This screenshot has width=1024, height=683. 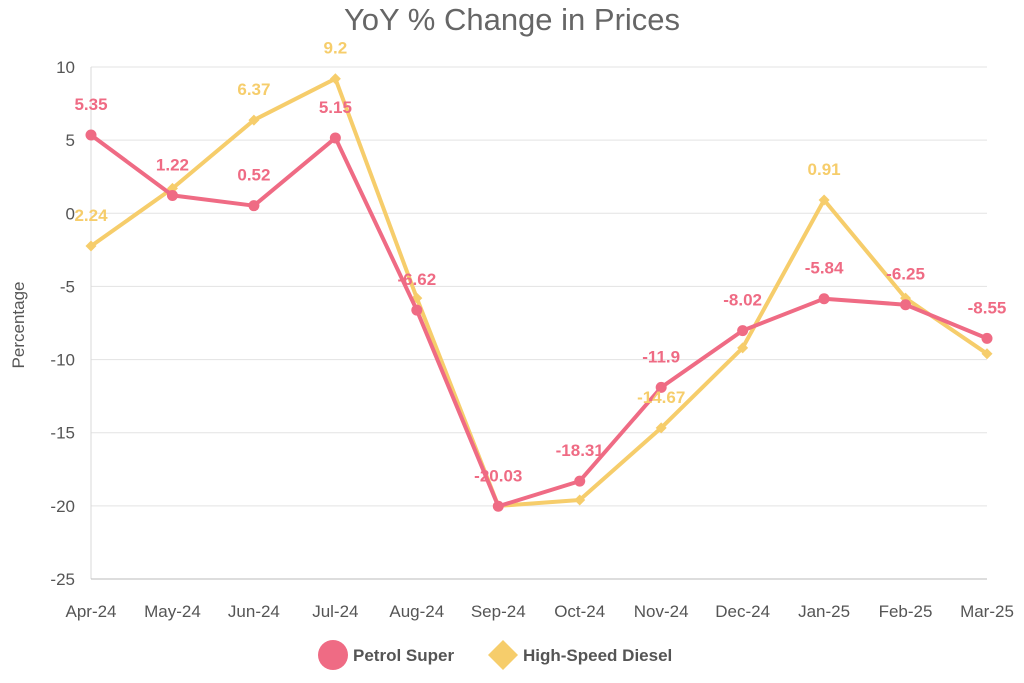 I want to click on data-label: -18.31, so click(x=580, y=450).